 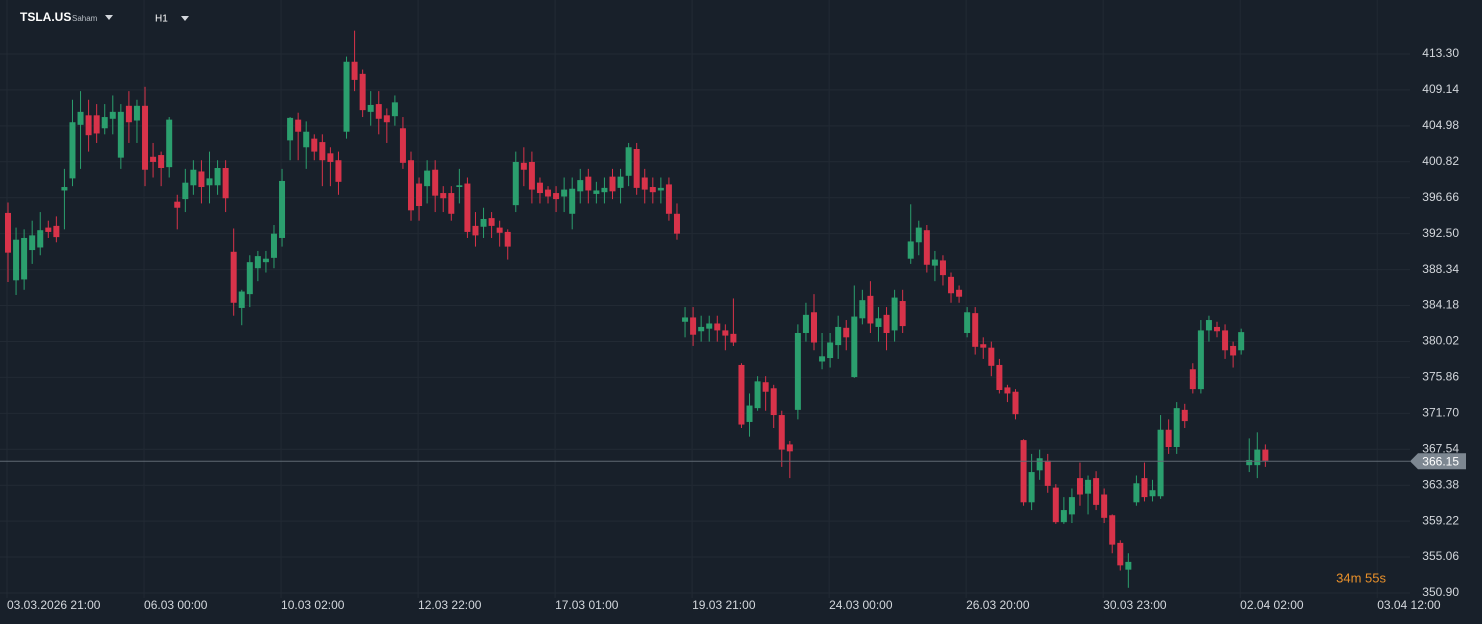 What do you see at coordinates (450, 605) in the screenshot?
I see `x-tick-label: 12.03 22:00` at bounding box center [450, 605].